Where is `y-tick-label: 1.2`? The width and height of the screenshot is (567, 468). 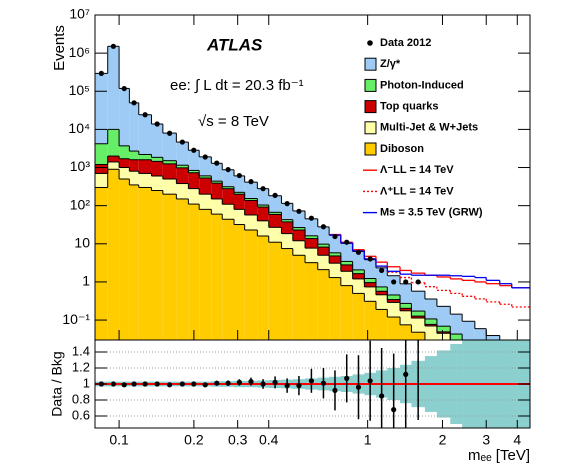
y-tick-label: 1.2 is located at coordinates (81, 366).